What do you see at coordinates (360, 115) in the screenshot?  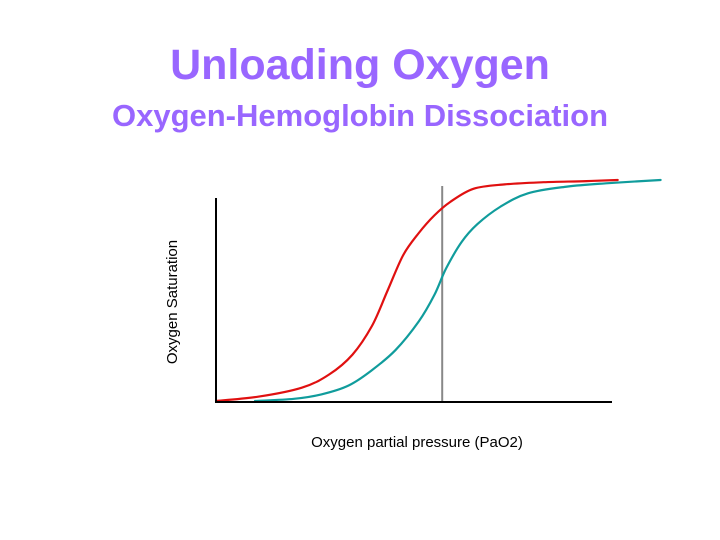 I see `slide-subtitle: Oxygen-Hemoglobin Dissociation` at bounding box center [360, 115].